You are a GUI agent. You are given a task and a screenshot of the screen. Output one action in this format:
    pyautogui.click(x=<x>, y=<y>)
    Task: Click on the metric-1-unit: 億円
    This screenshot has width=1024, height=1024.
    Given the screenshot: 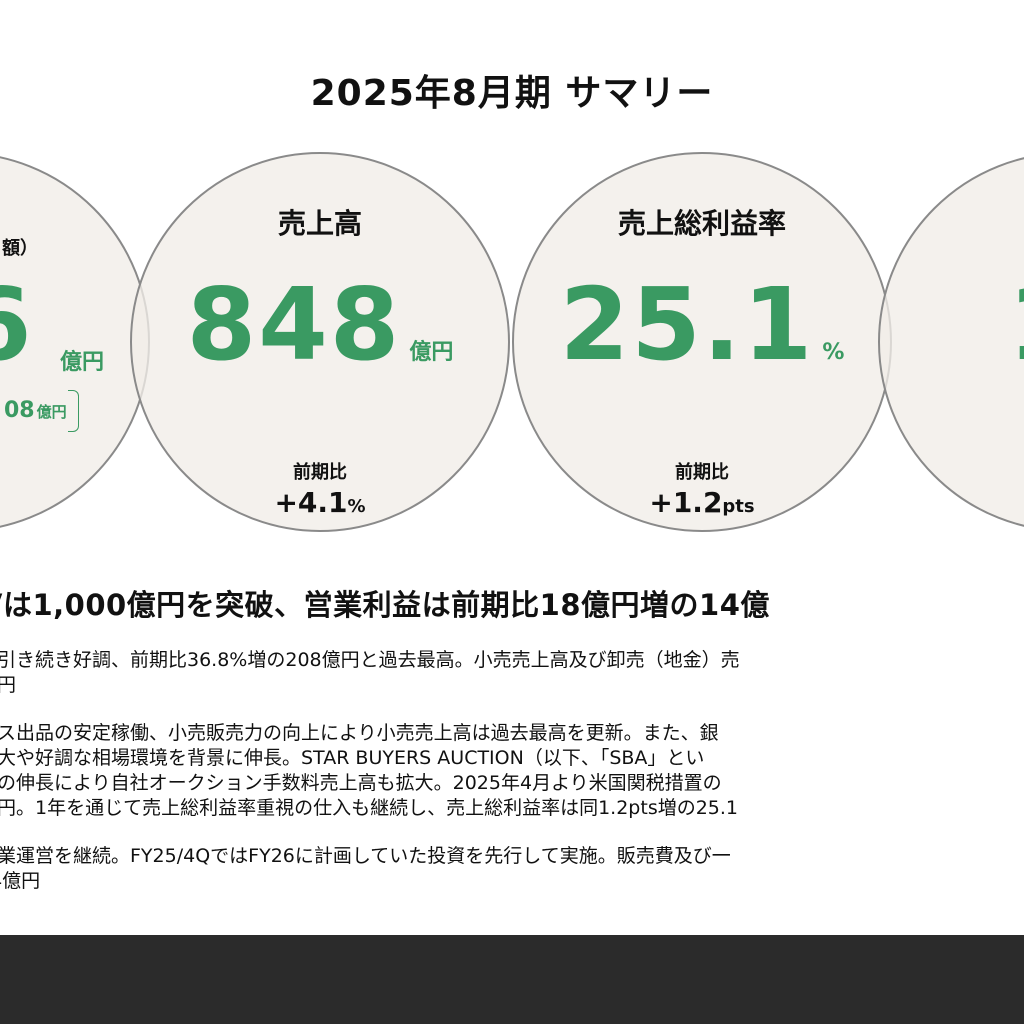 What is the action you would take?
    pyautogui.click(x=82, y=362)
    